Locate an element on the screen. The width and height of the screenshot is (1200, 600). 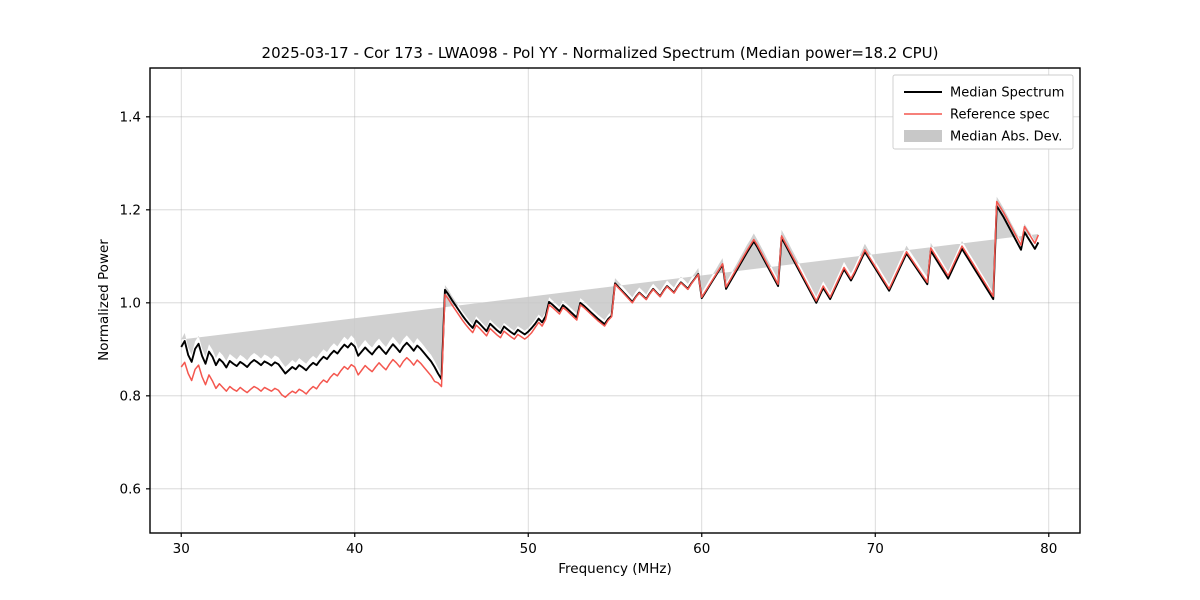
x-tick-label: 80 is located at coordinates (1048, 549).